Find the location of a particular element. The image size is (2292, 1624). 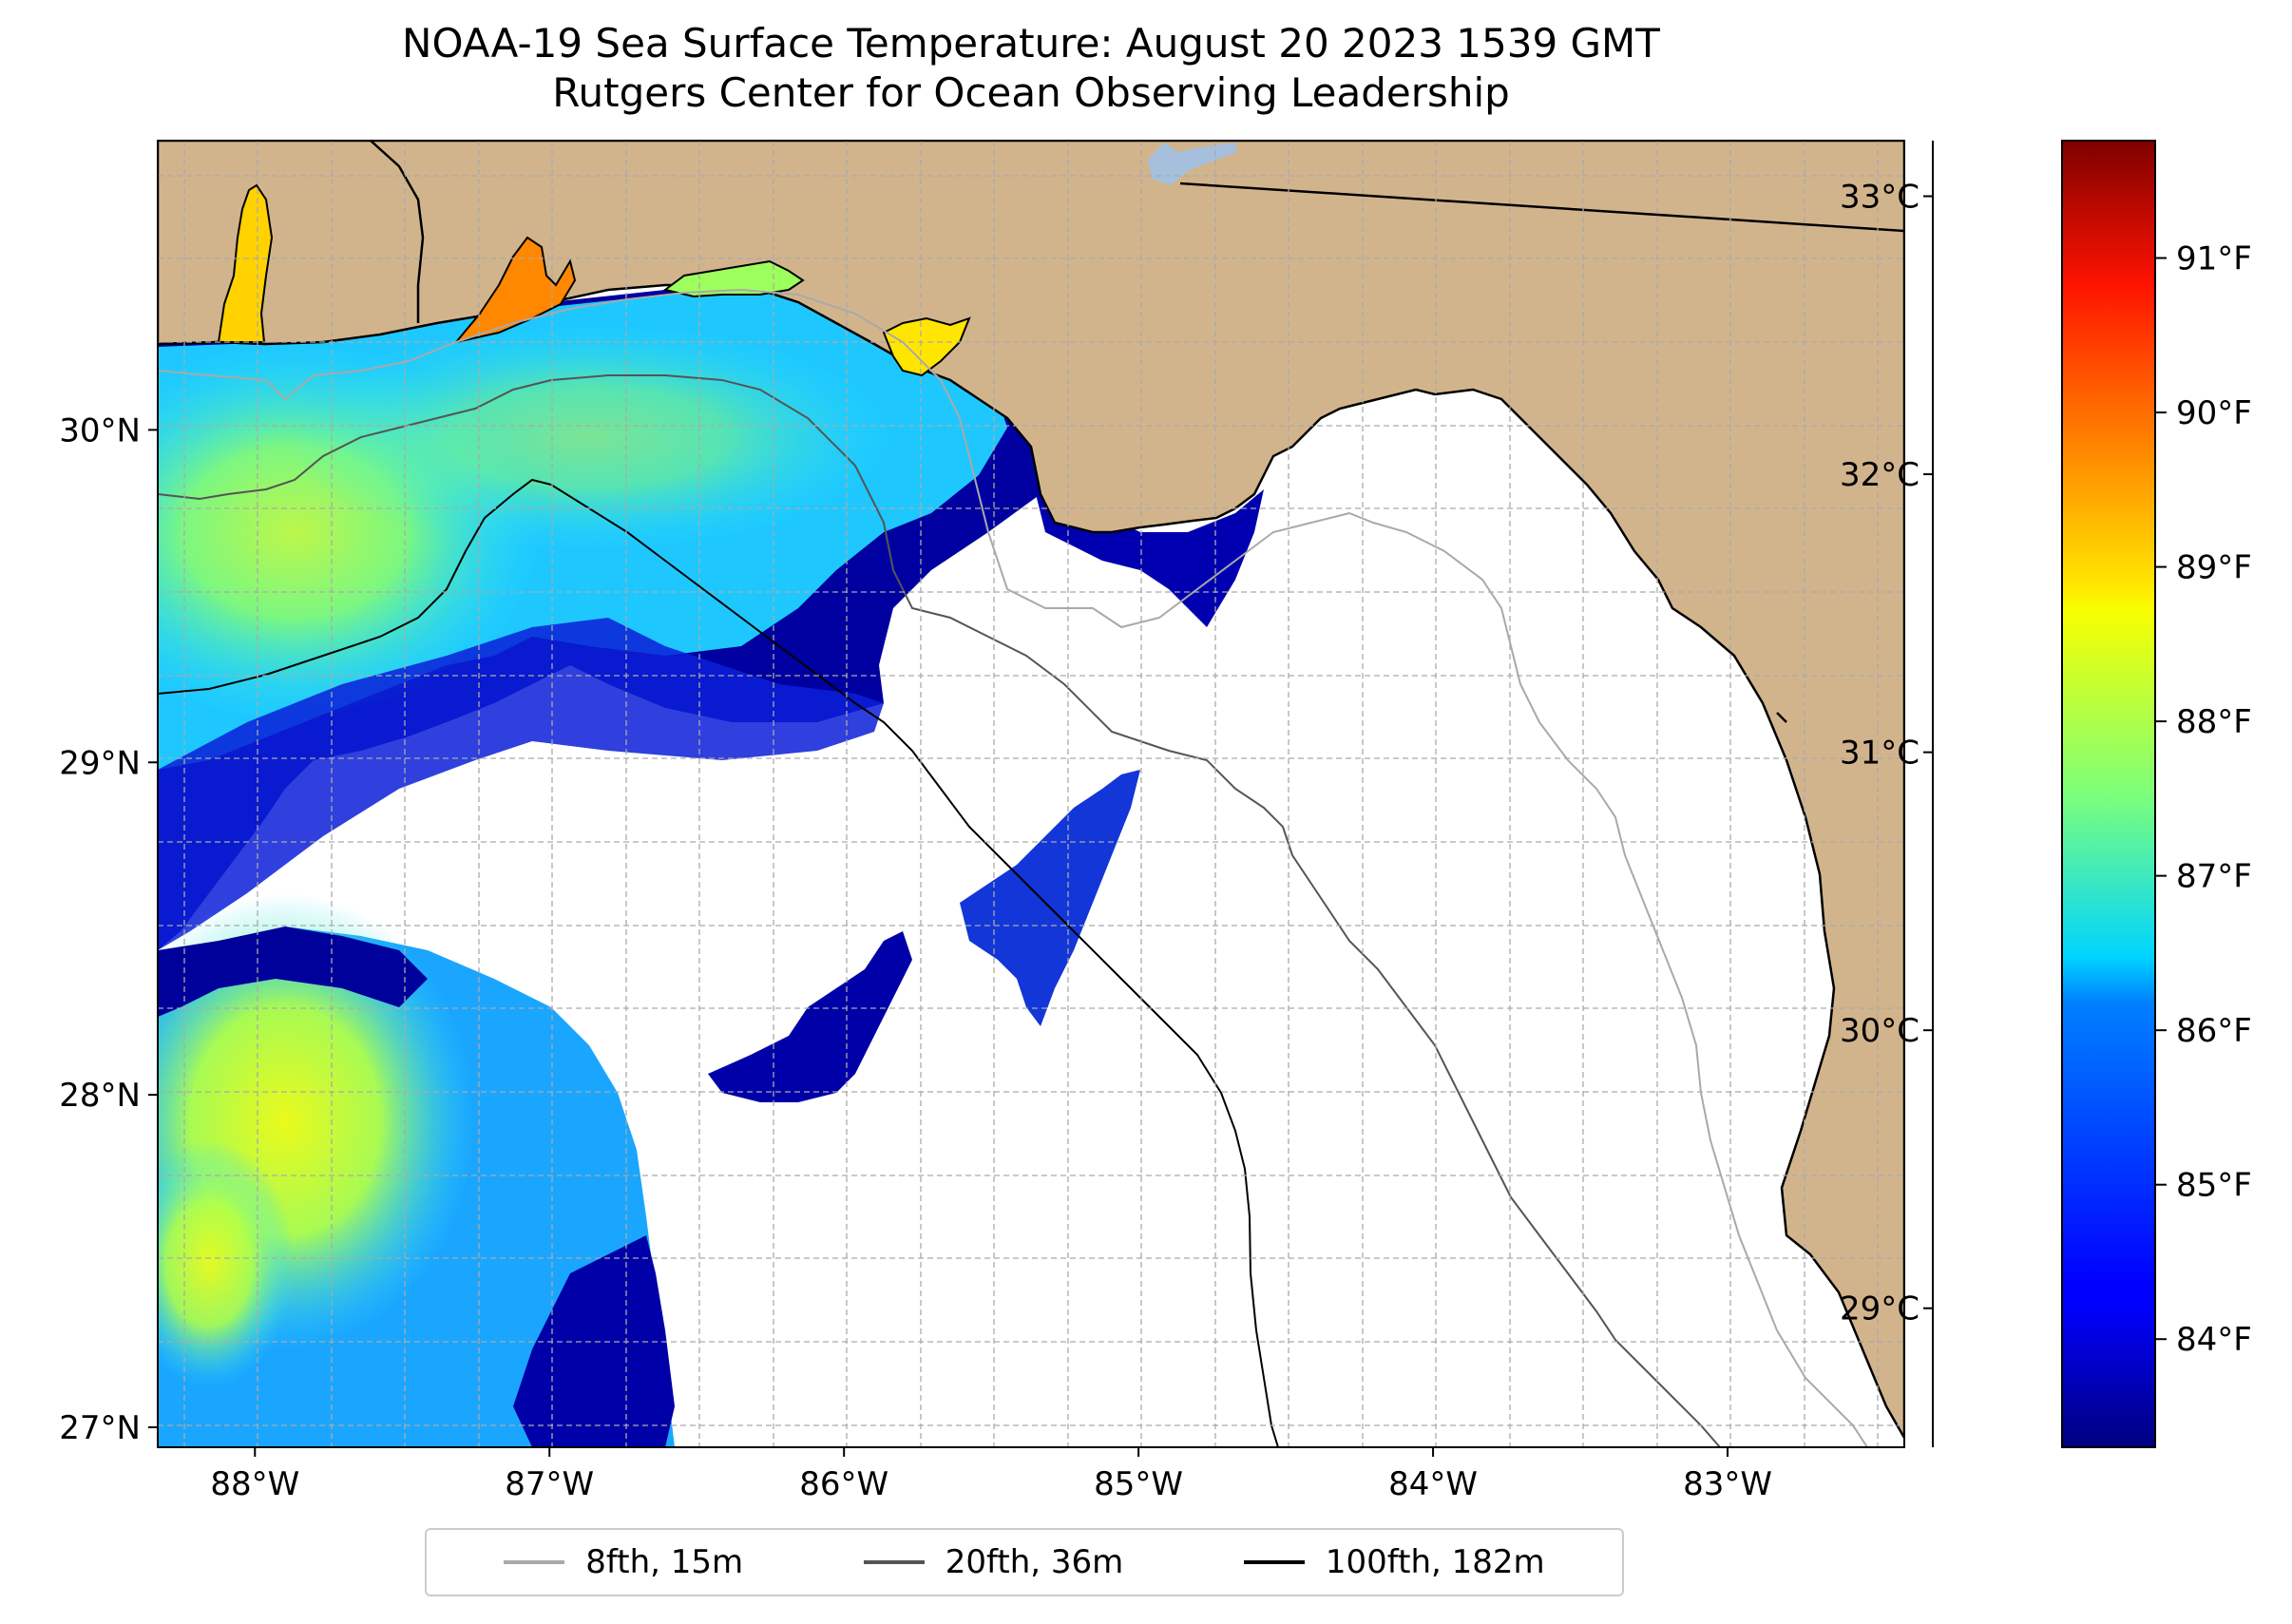

x-tick-label: 83°W is located at coordinates (1727, 1484).